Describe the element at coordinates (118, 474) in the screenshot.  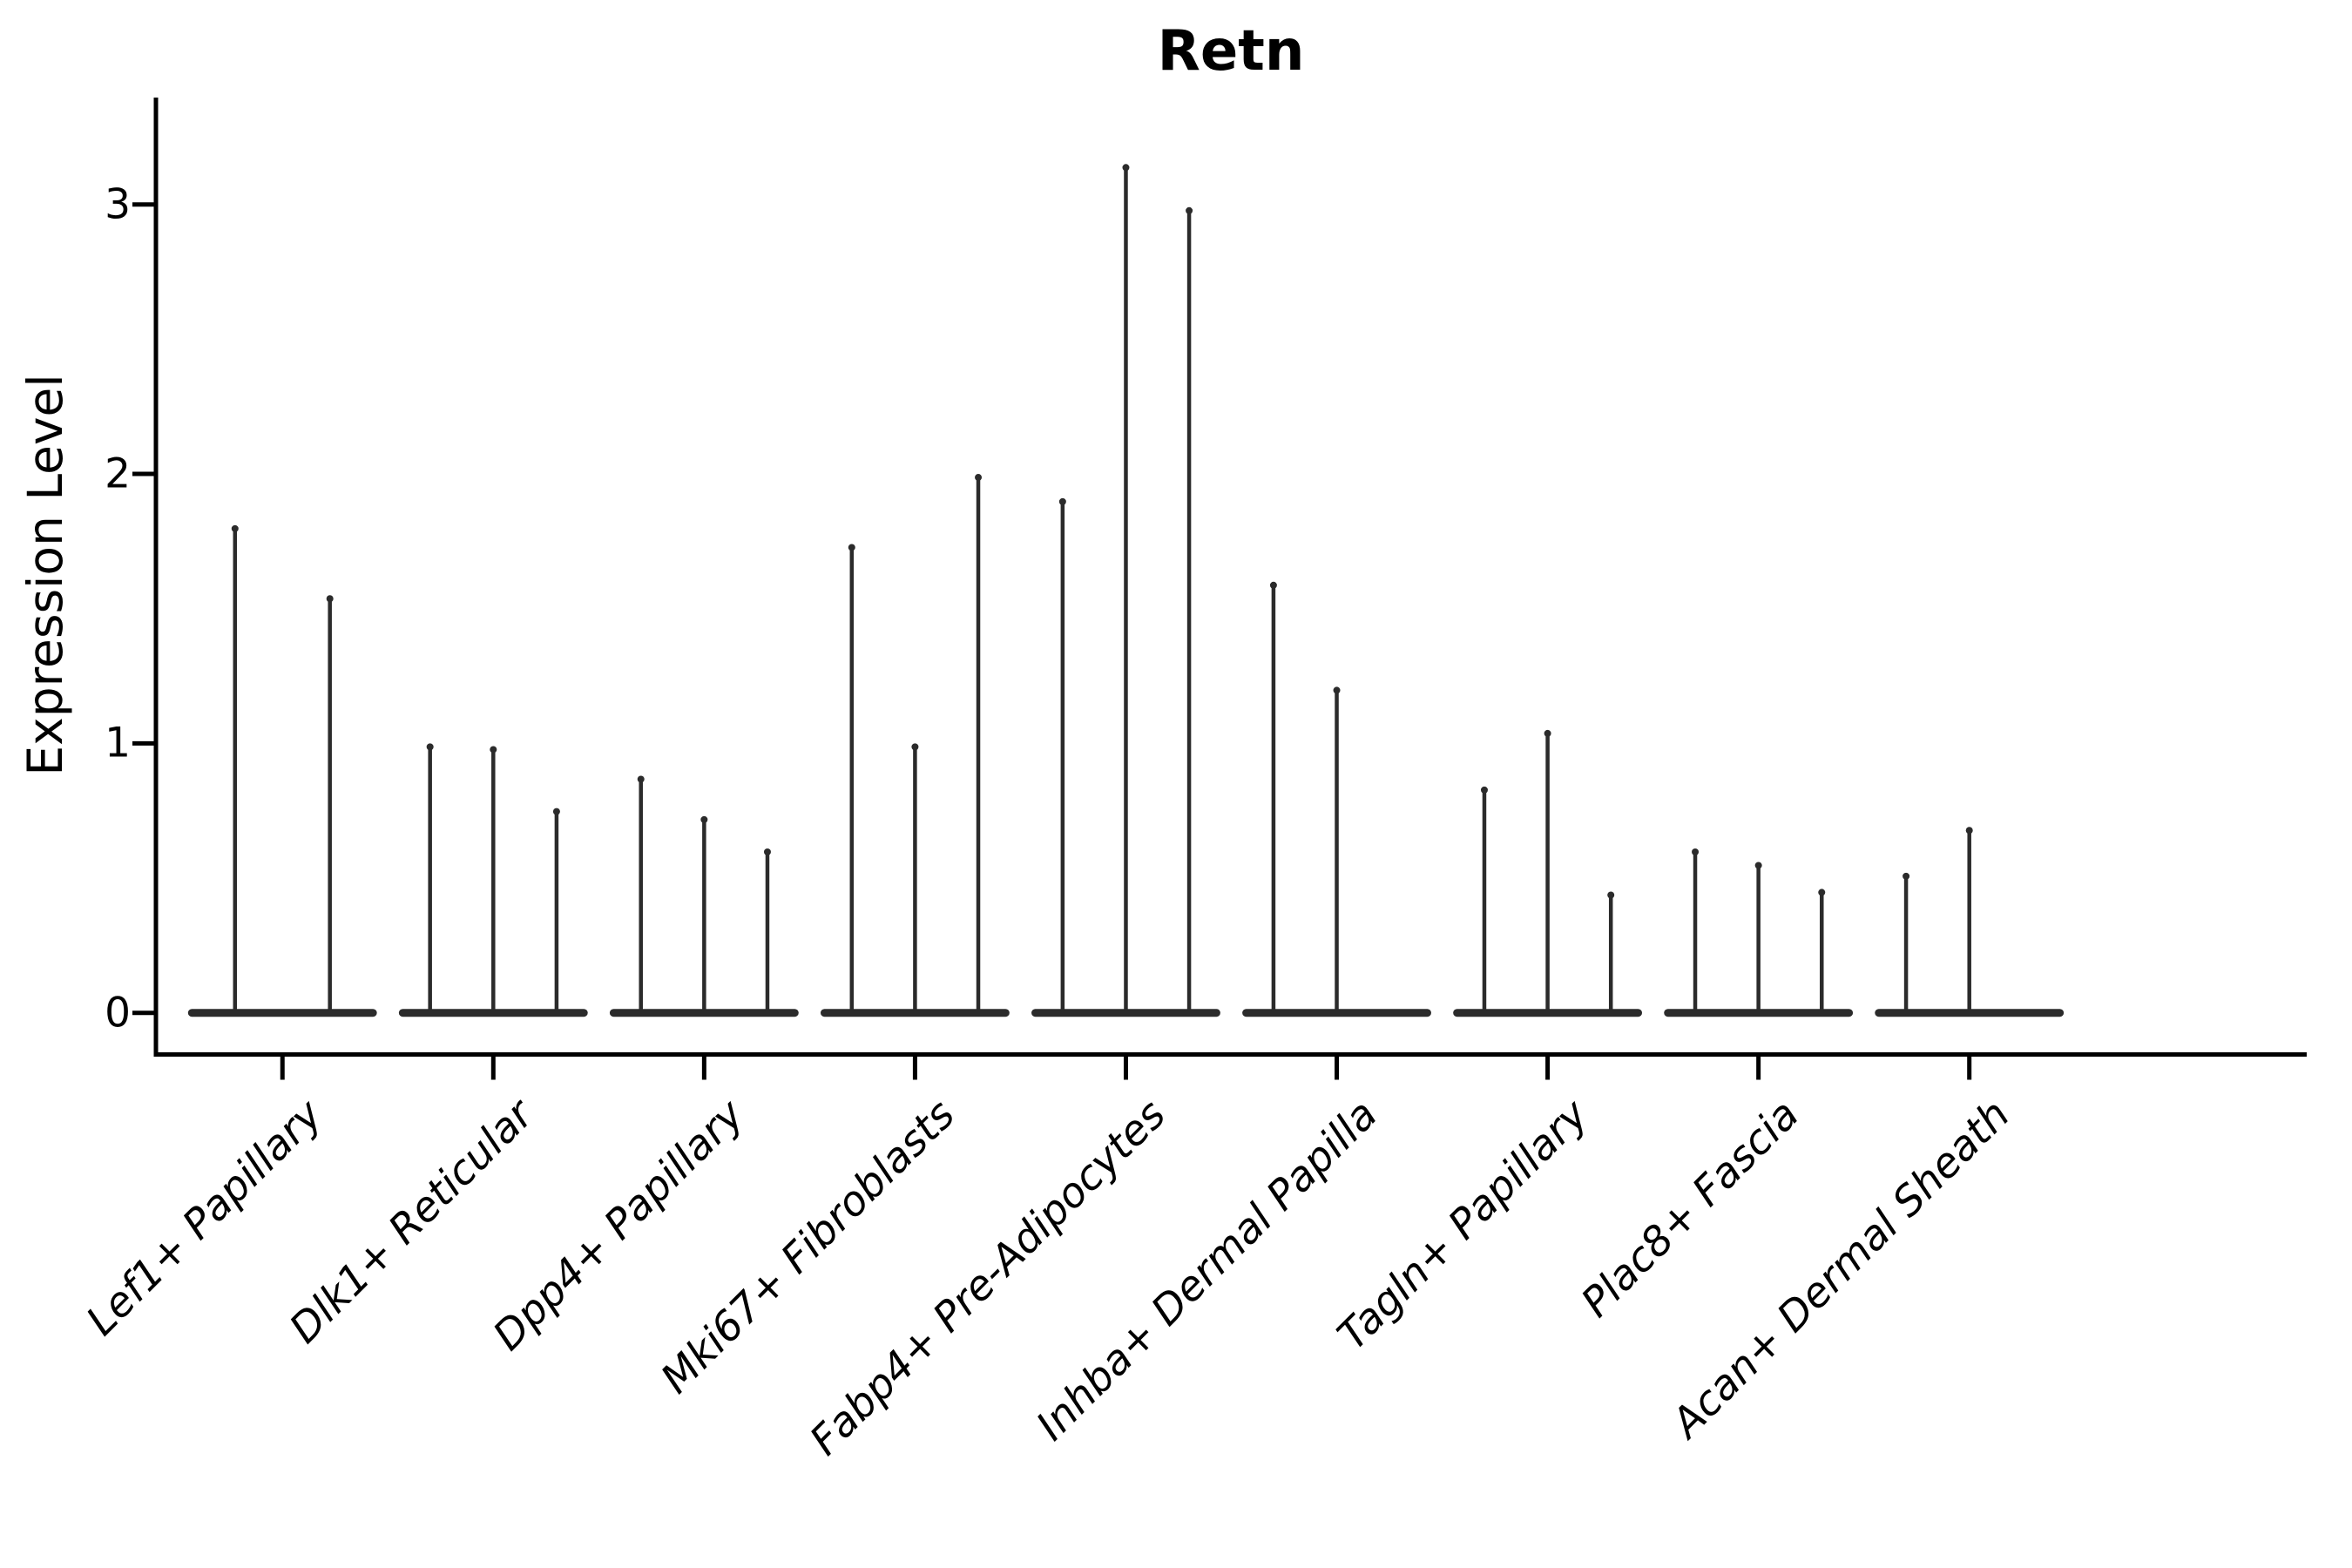
I see `y-tick-label: 2` at that location.